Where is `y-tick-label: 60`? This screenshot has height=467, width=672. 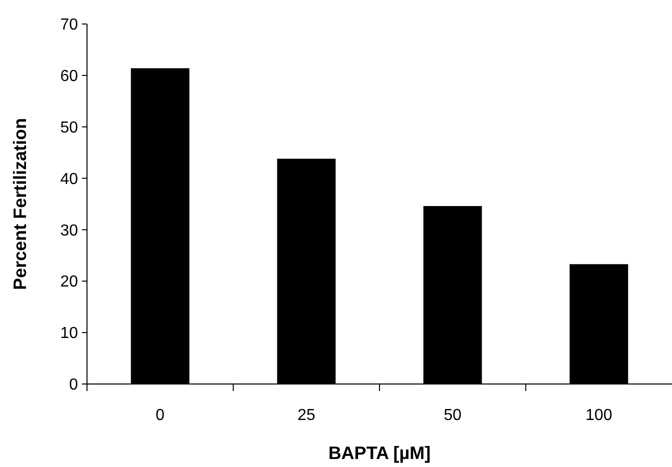
y-tick-label: 60 is located at coordinates (69, 77).